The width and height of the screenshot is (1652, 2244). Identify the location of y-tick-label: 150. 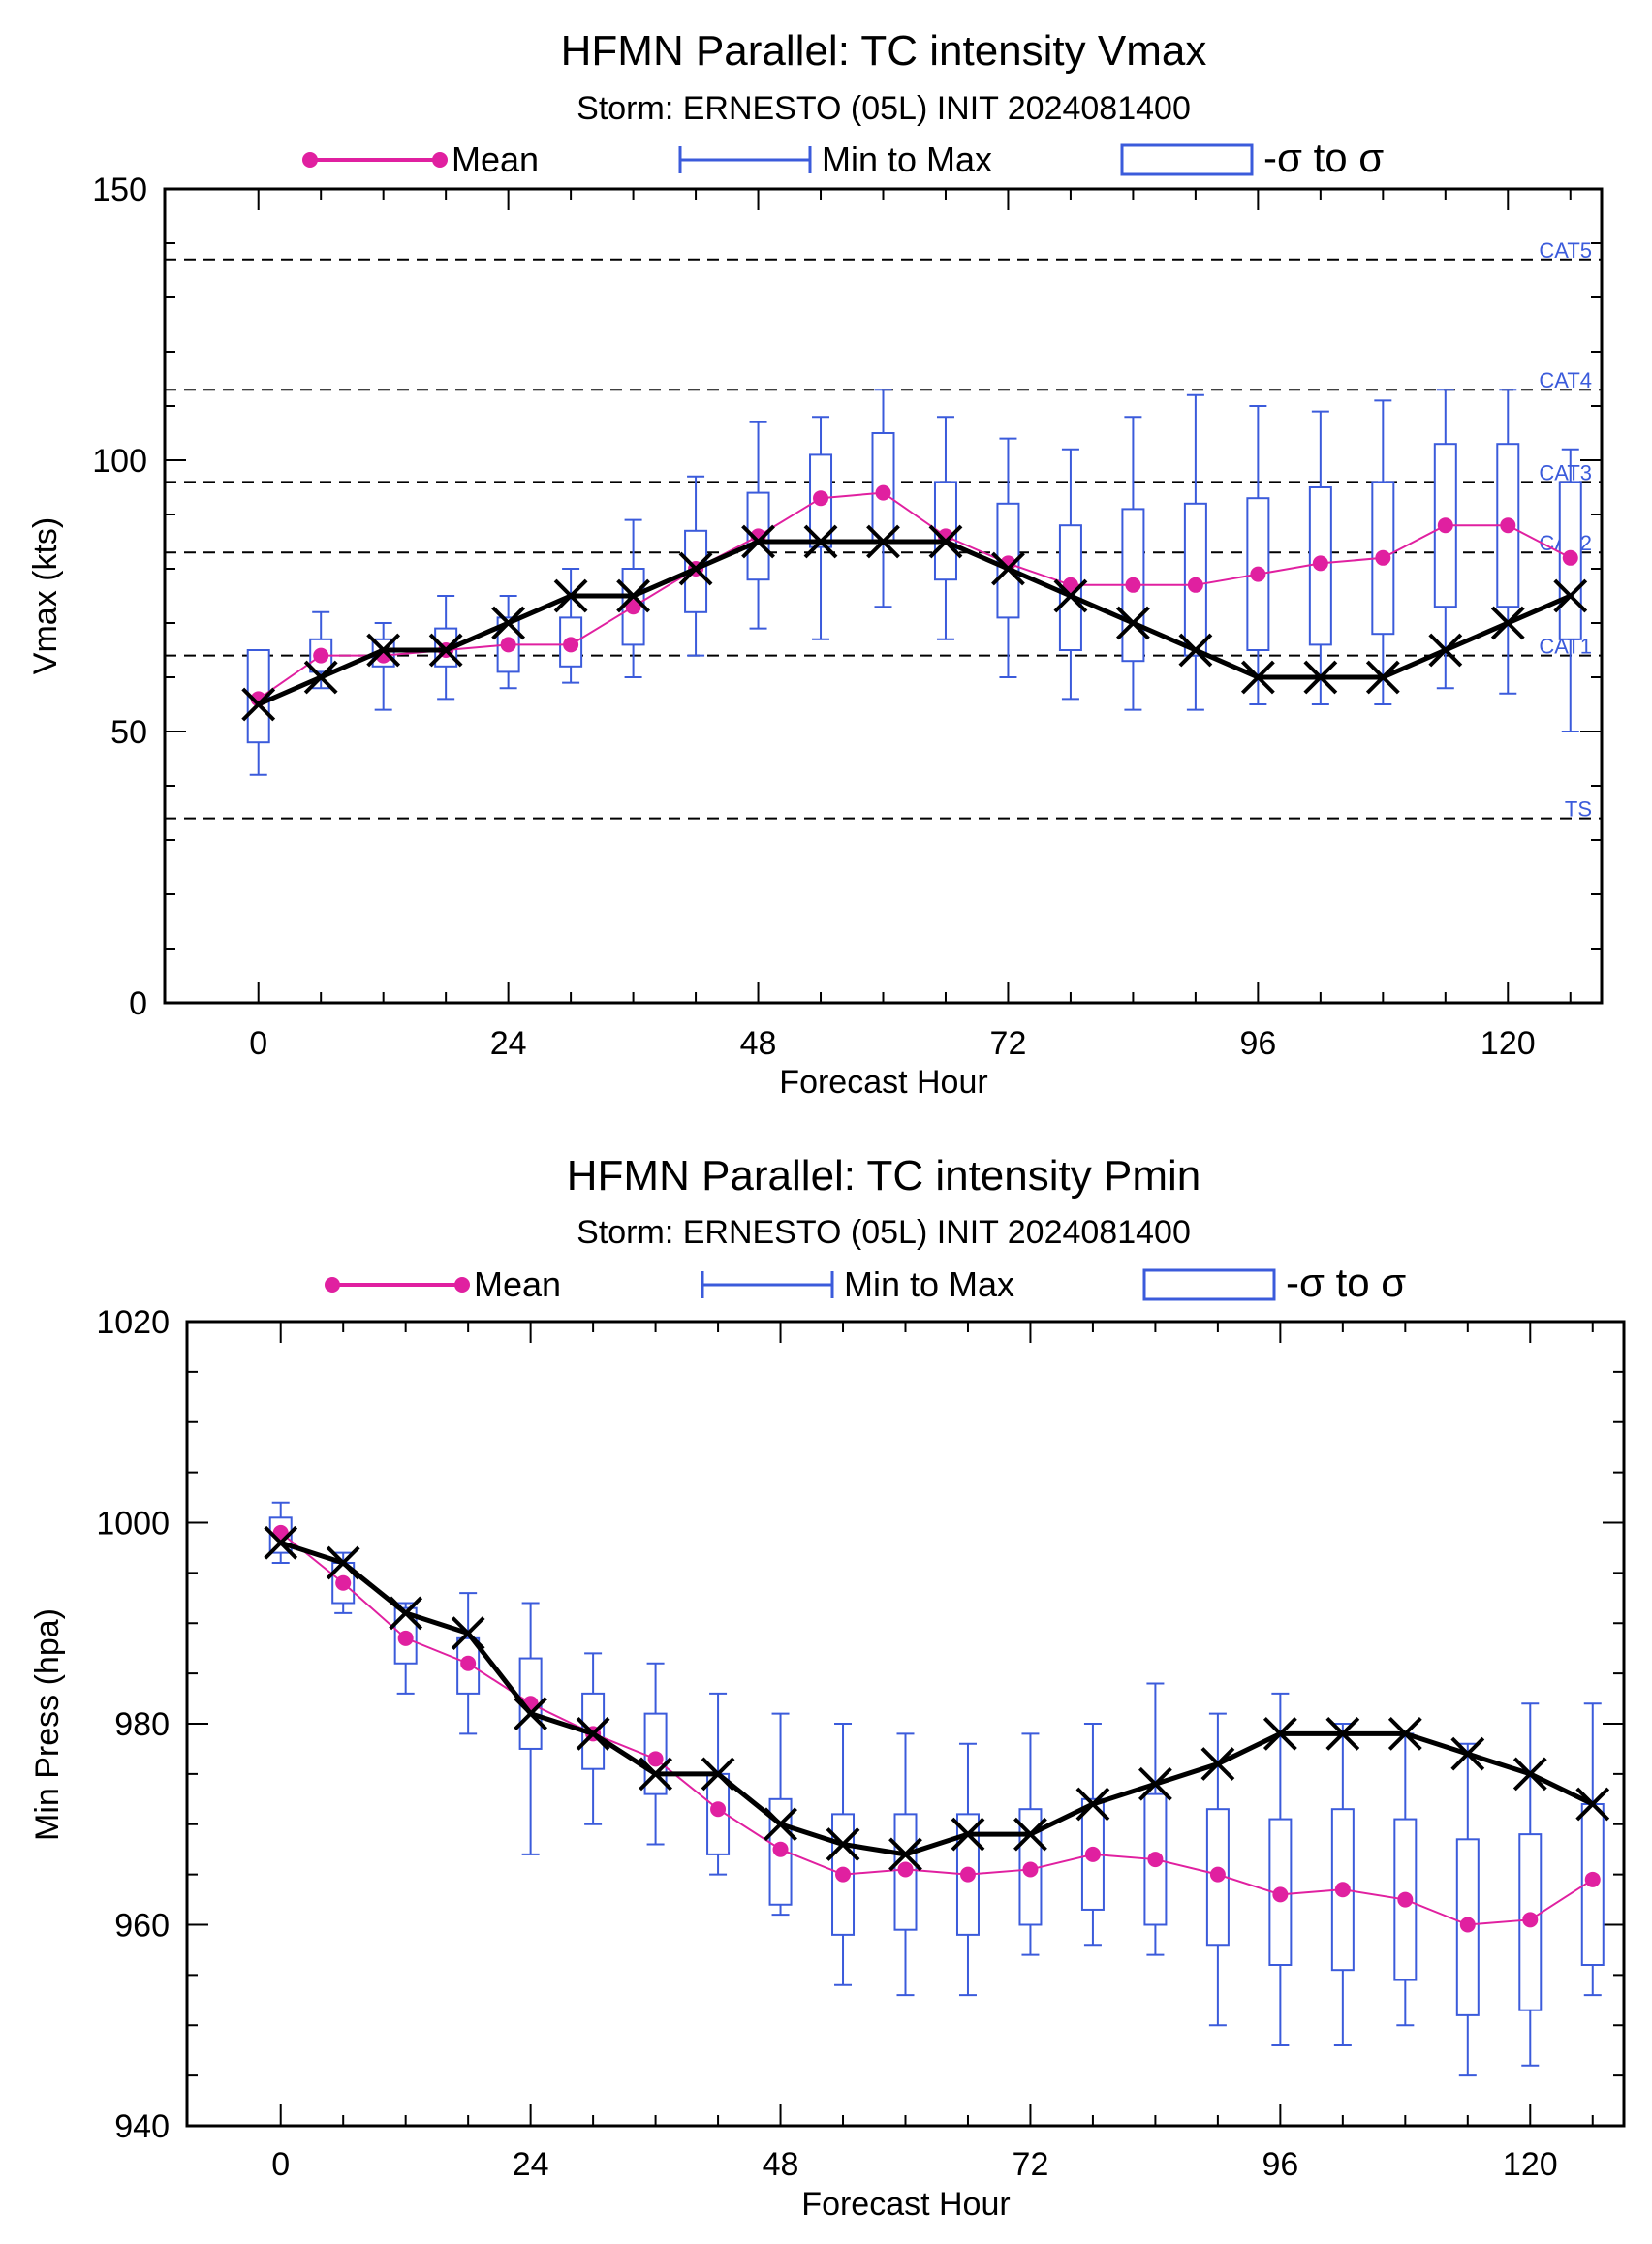
(119, 189).